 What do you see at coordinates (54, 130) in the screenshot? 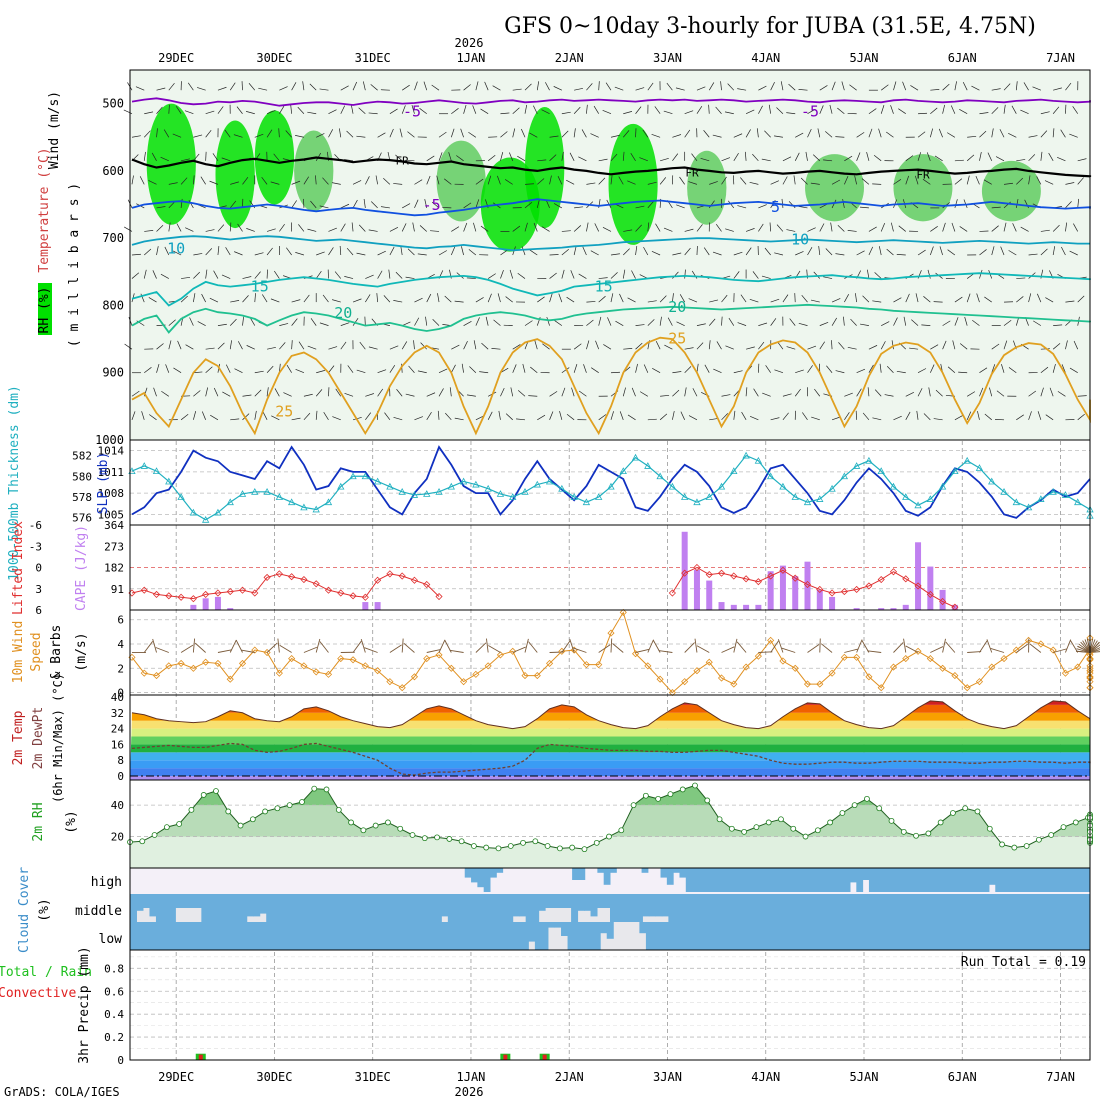
I see `upper-ylabel-wind: Wind (m/s)` at bounding box center [54, 130].